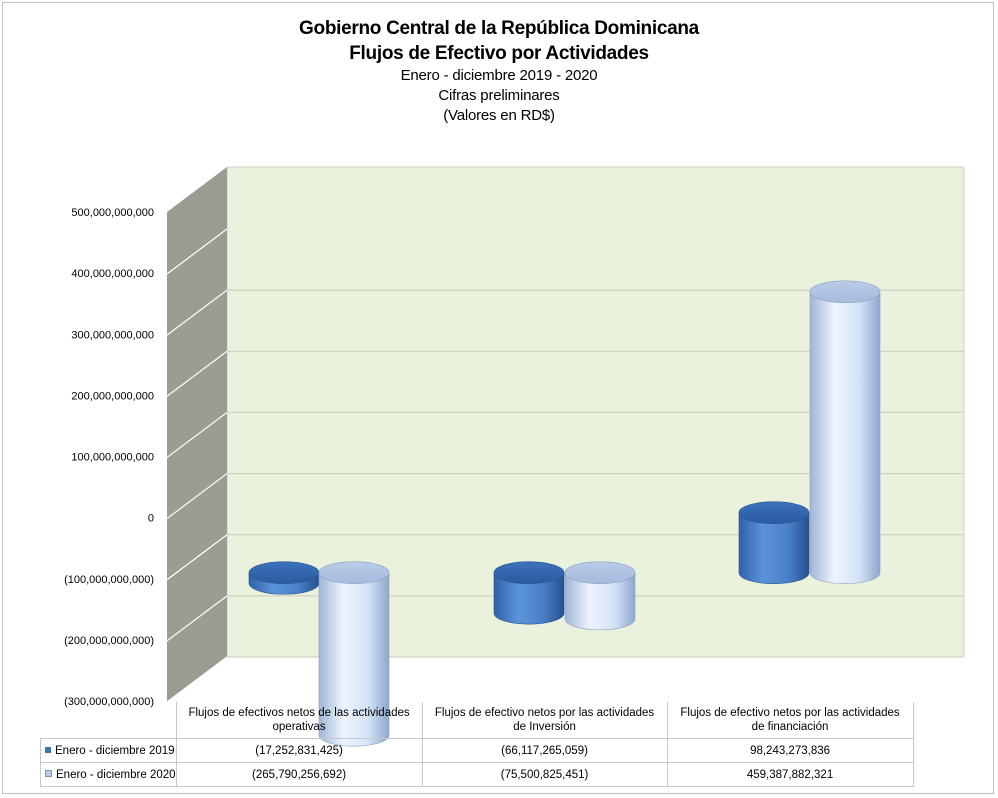 The image size is (998, 798). I want to click on legend-swatch-2019, so click(48, 749).